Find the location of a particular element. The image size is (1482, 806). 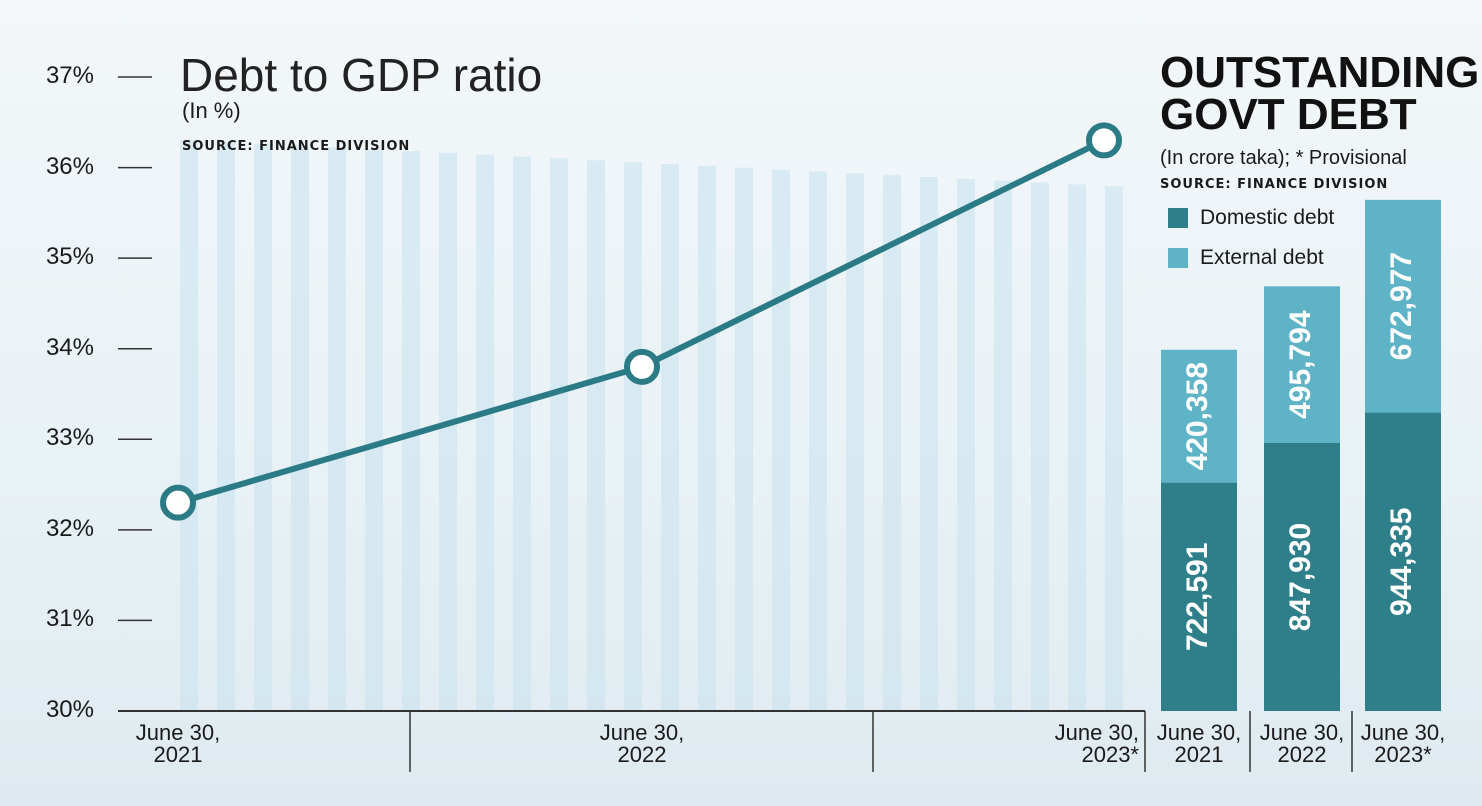

y-tick-label: 36% is located at coordinates (69, 166).